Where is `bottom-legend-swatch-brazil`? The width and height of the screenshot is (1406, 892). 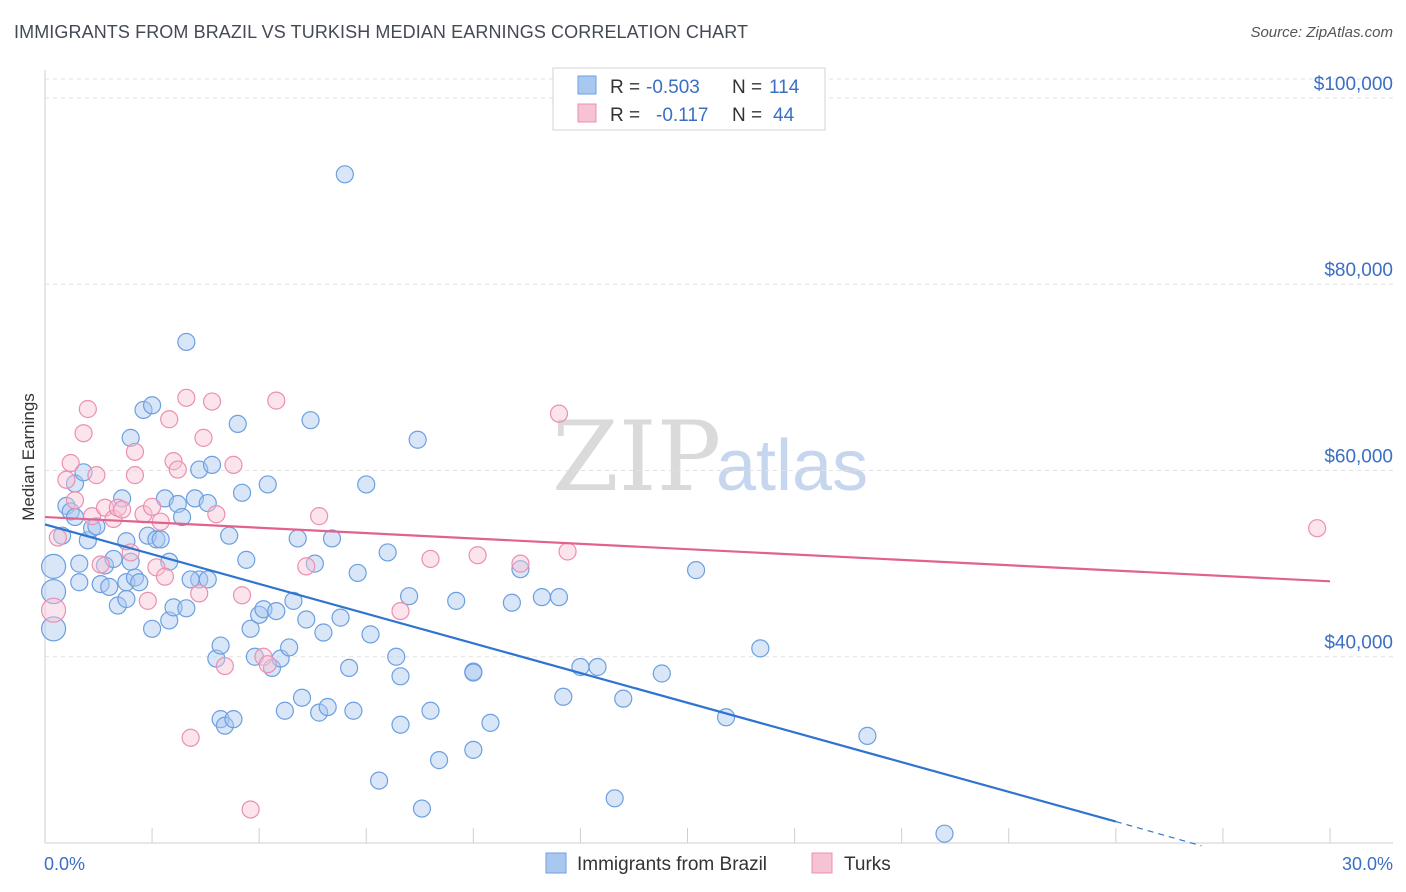
bottom-legend-swatch-brazil is located at coordinates (556, 863).